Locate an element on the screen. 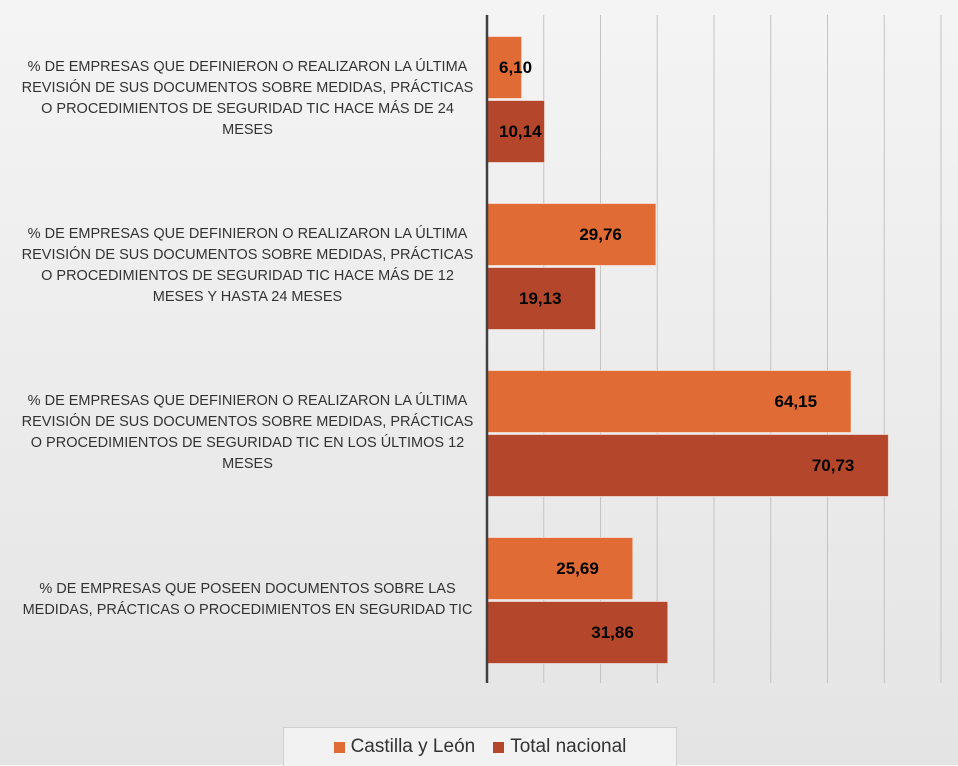 This screenshot has height=766, width=958. legend-item: Total nacional is located at coordinates (559, 747).